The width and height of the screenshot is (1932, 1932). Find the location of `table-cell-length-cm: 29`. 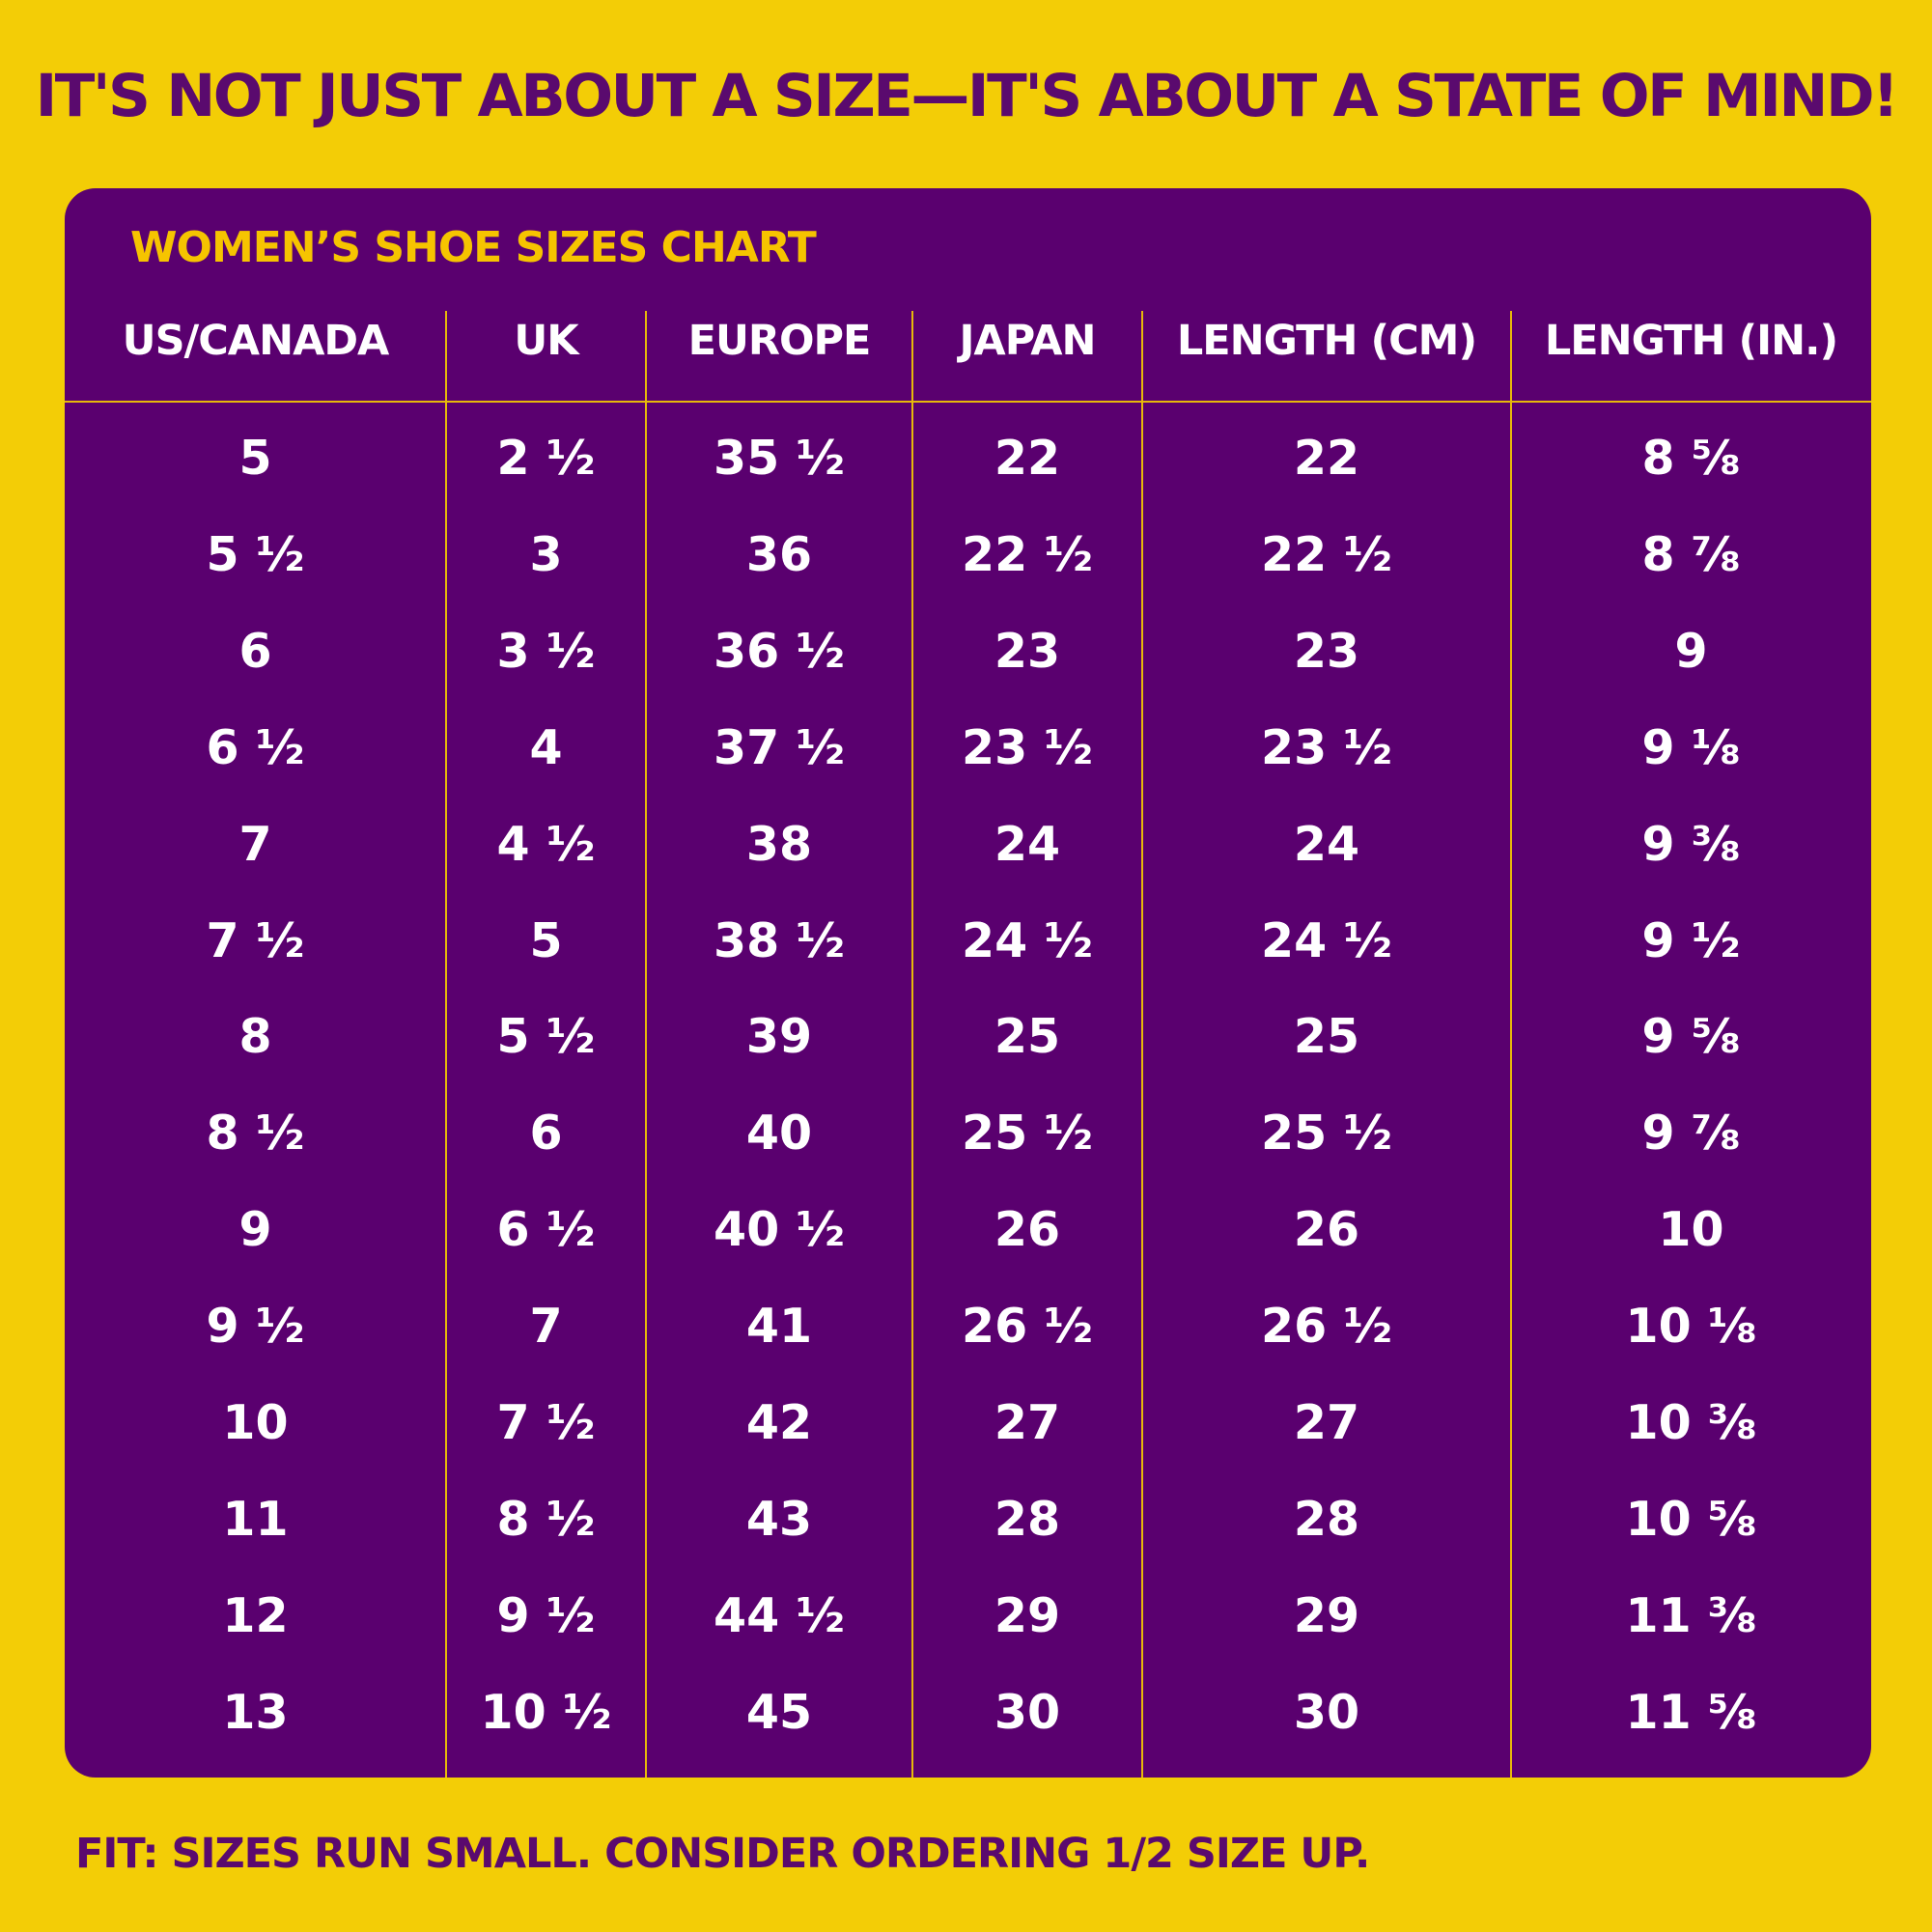

table-cell-length-cm: 29 is located at coordinates (1327, 1616).